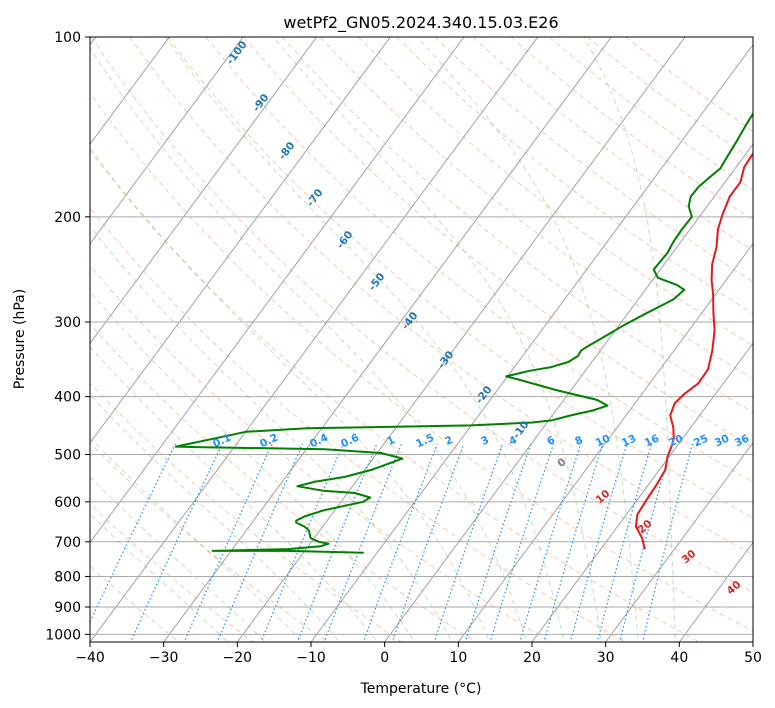 This screenshot has height=708, width=775. What do you see at coordinates (734, 588) in the screenshot?
I see `dry-adiabat-label: 40` at bounding box center [734, 588].